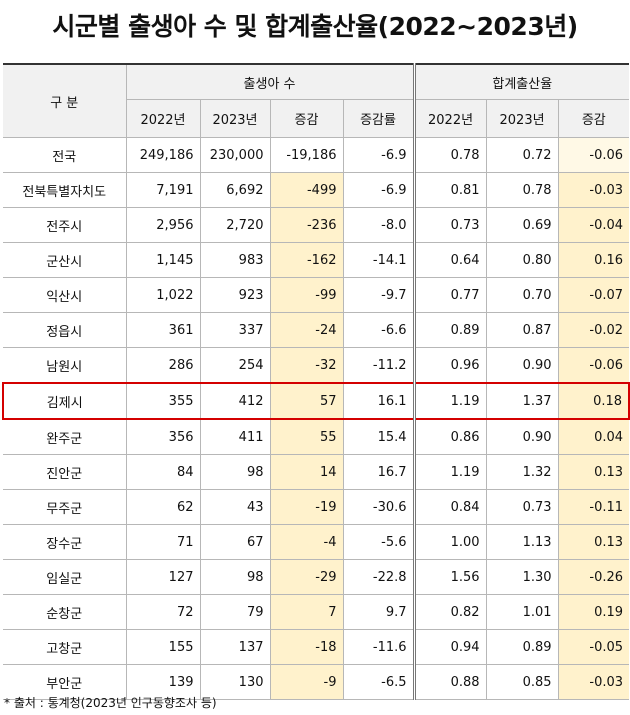 The width and height of the screenshot is (630, 715). I want to click on births-col-change: 증감, so click(306, 118).